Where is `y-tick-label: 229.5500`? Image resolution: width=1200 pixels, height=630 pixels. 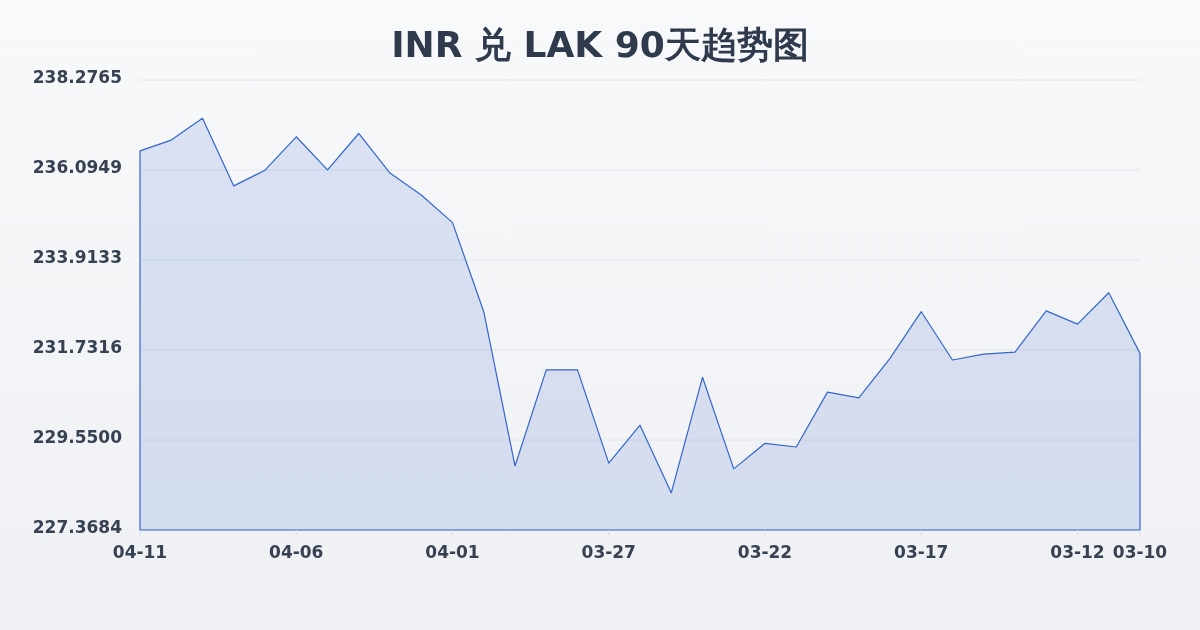 y-tick-label: 229.5500 is located at coordinates (77, 437).